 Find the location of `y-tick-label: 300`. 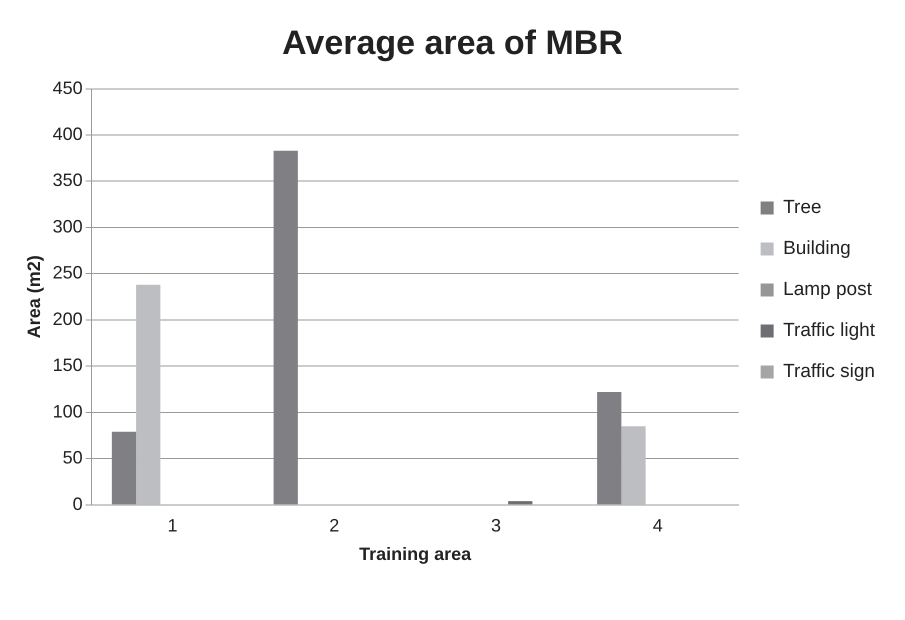

y-tick-label: 300 is located at coordinates (67, 226).